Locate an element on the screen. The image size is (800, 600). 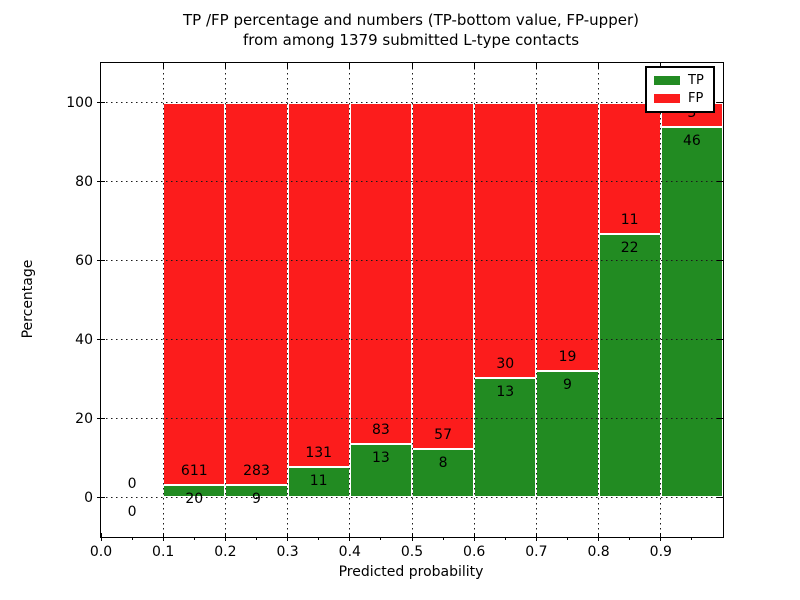
x-tick-label: 0.2 is located at coordinates (225, 552).